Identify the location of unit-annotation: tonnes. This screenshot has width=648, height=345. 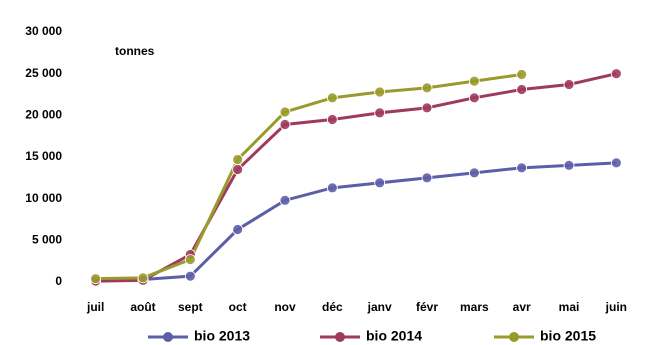
(135, 51).